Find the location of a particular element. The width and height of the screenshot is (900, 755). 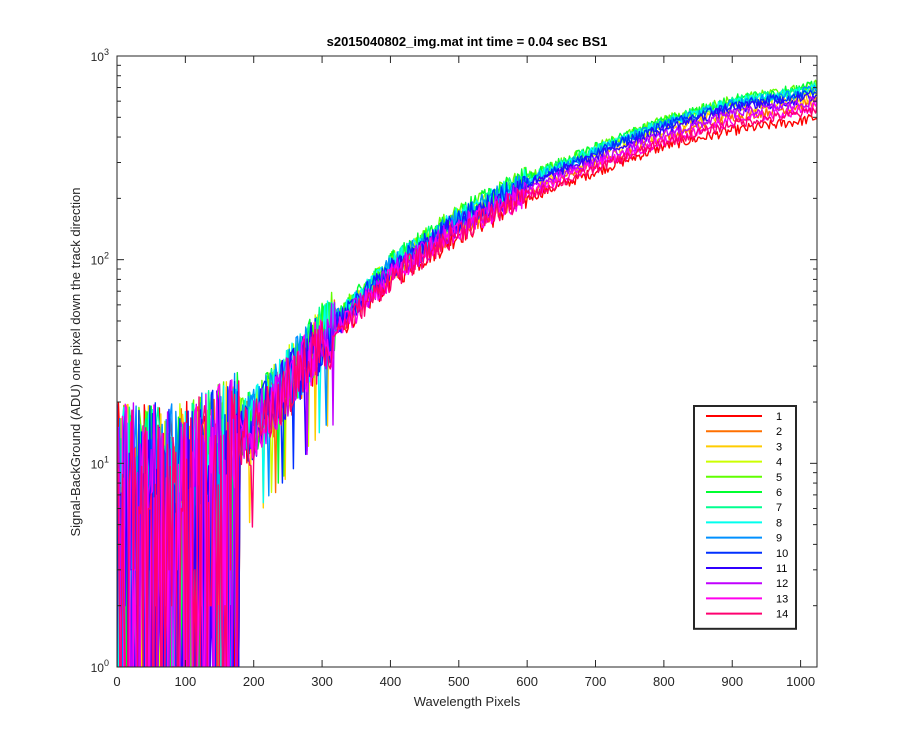

legend-box is located at coordinates (745, 517).